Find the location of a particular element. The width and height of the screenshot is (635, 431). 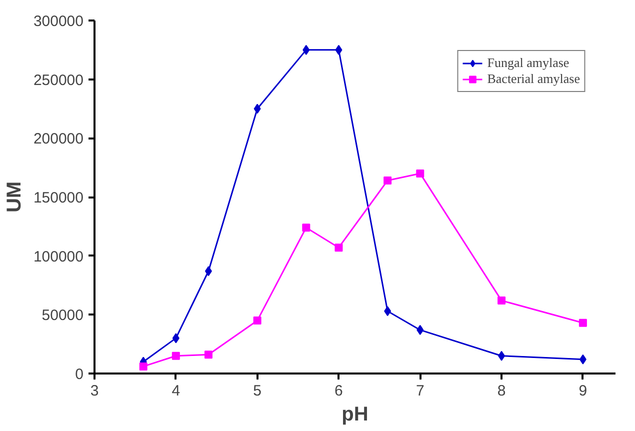

y-tick-label: 150000 is located at coordinates (58, 198).